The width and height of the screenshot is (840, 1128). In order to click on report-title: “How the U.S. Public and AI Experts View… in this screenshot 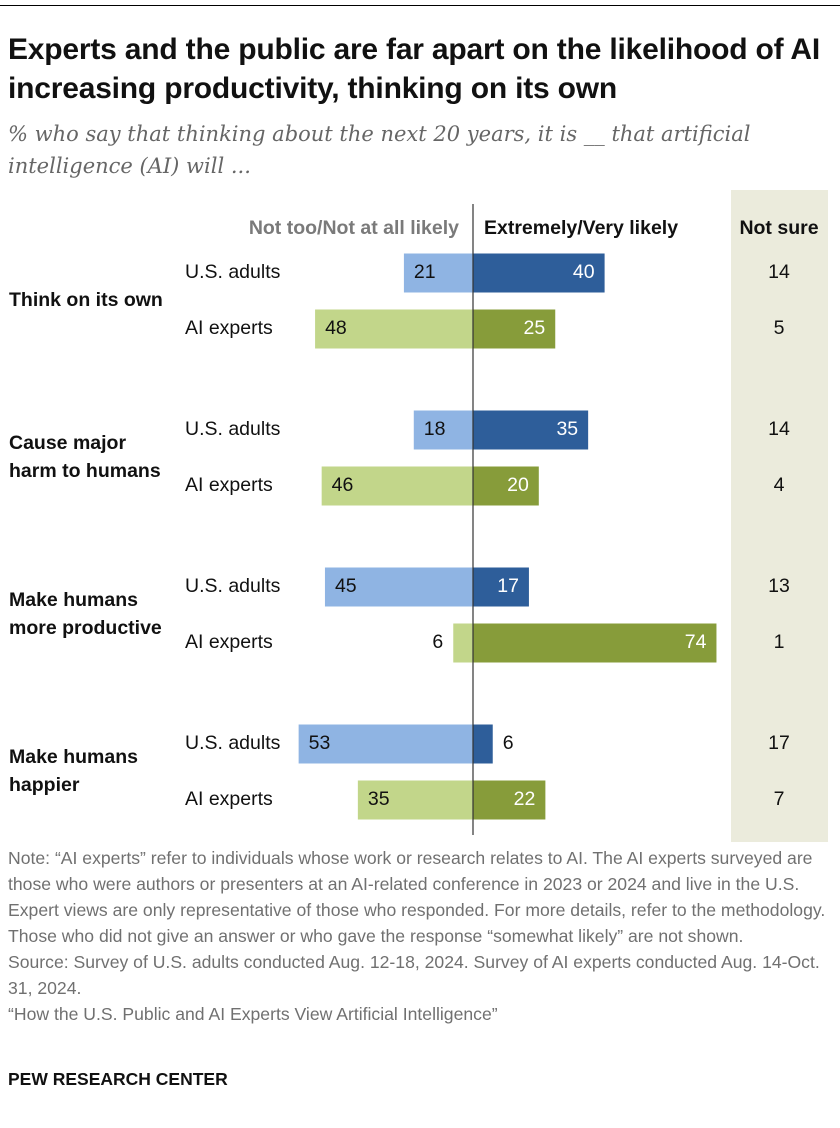, I will do `click(253, 1014)`.